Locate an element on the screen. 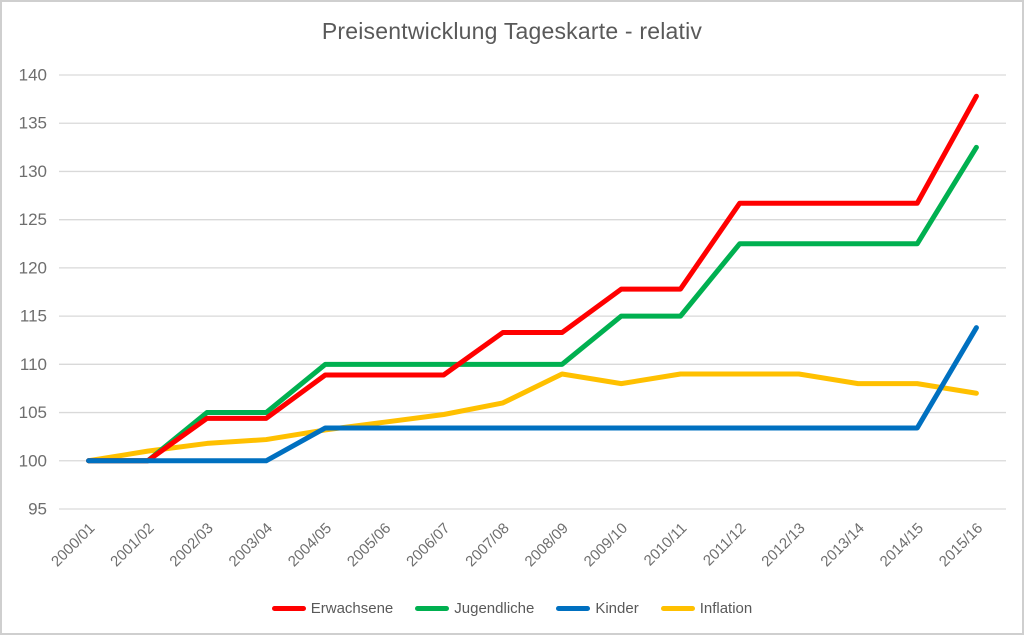  y-axis-label: 115 is located at coordinates (33, 316).